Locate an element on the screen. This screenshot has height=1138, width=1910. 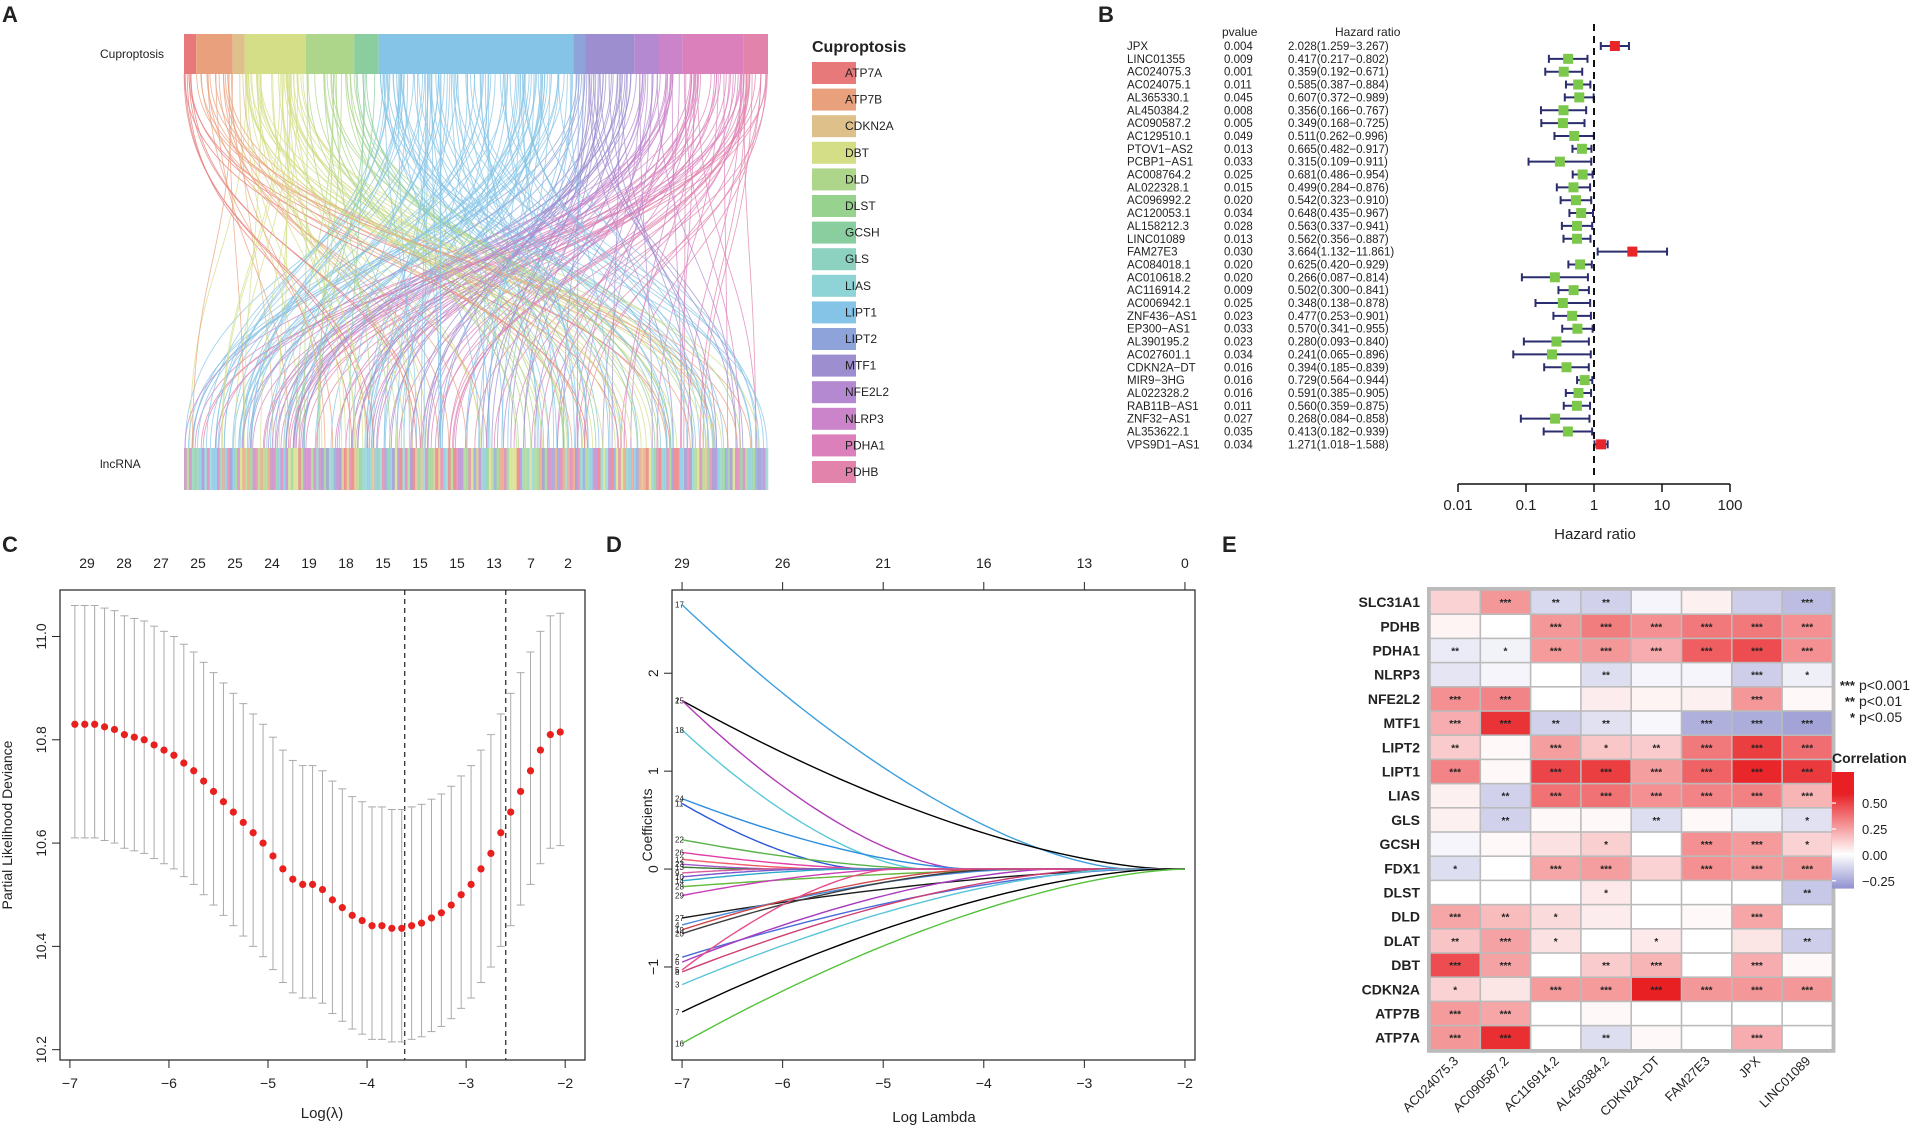
sankey-node-cdkn2a is located at coordinates (238, 54).